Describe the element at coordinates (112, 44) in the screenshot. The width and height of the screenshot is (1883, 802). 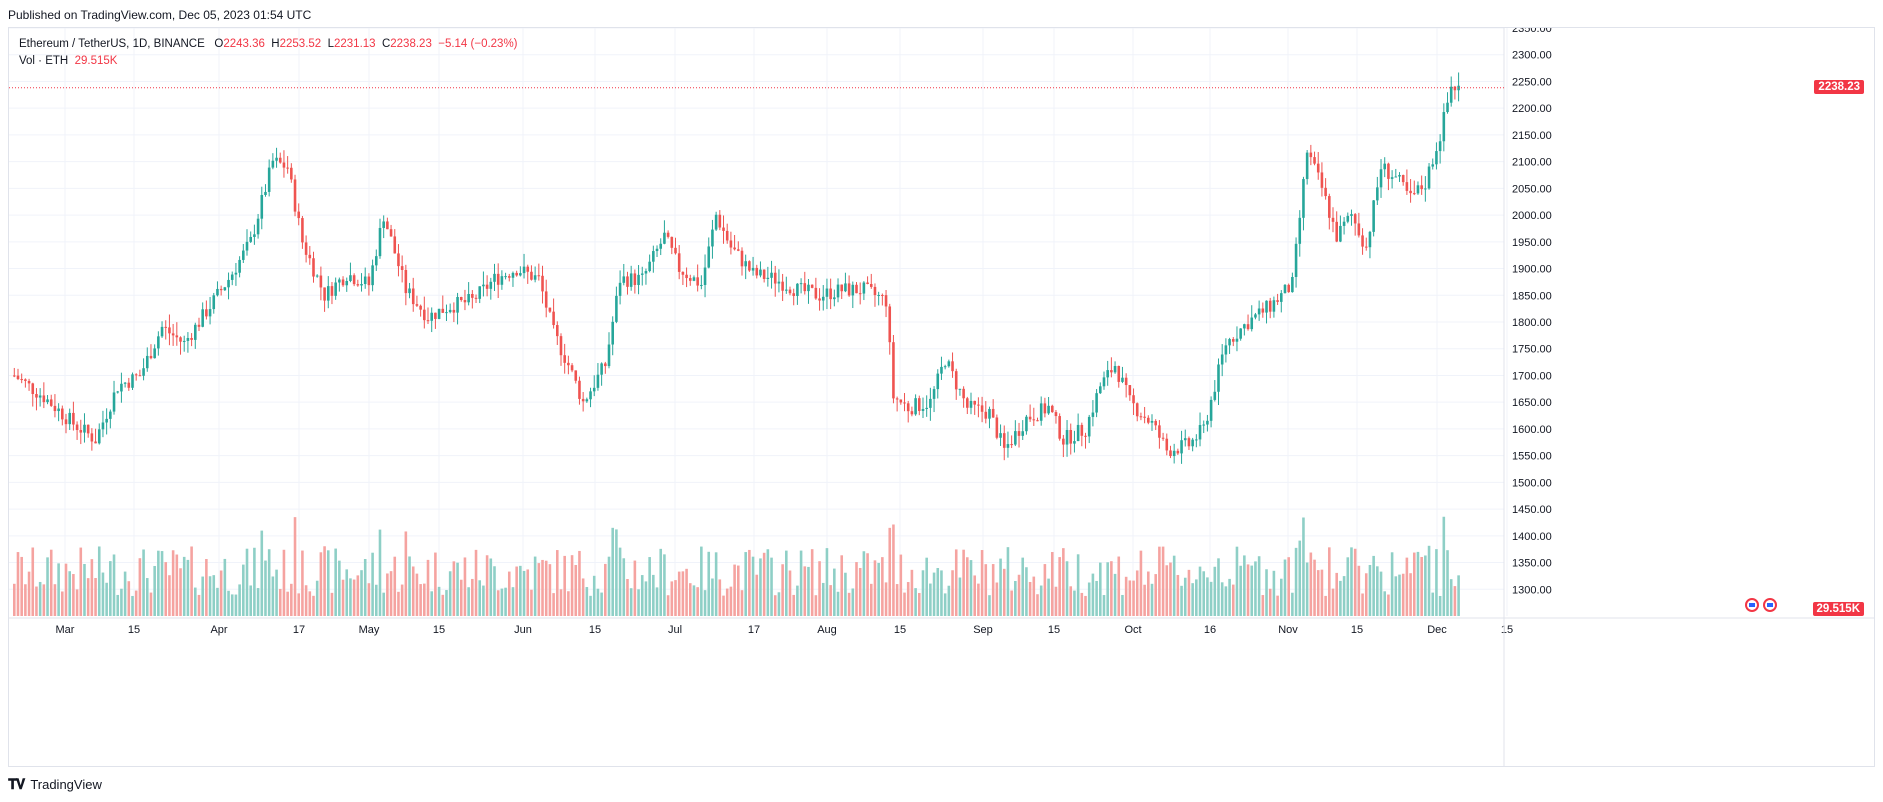
I see `symbol-label: Ethereum / TetherUS, 1D, BINANCE` at that location.